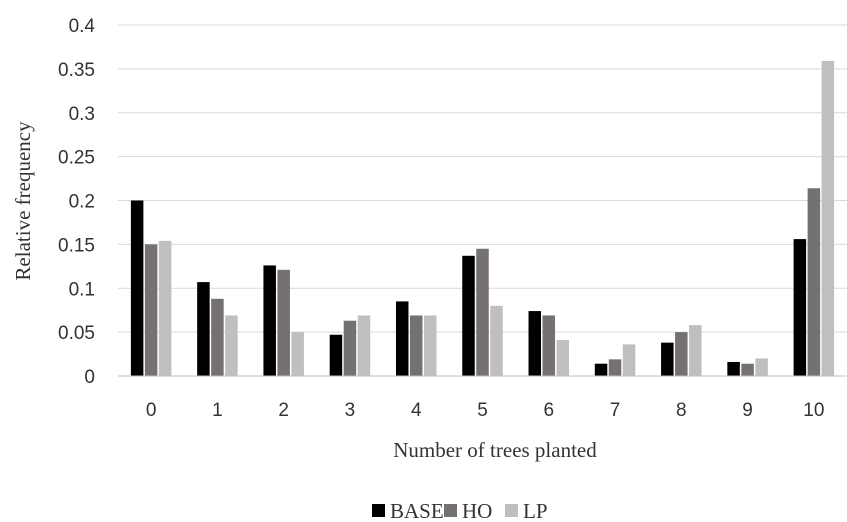  Describe the element at coordinates (82, 289) in the screenshot. I see `y-tick-label: 0.1` at that location.